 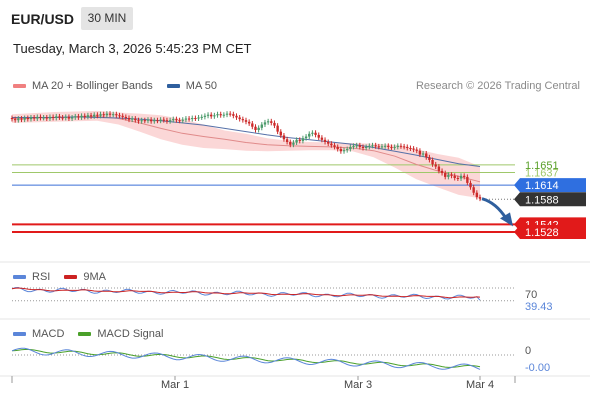 What do you see at coordinates (542, 166) in the screenshot?
I see `level-label-resistance: 1.1651` at bounding box center [542, 166].